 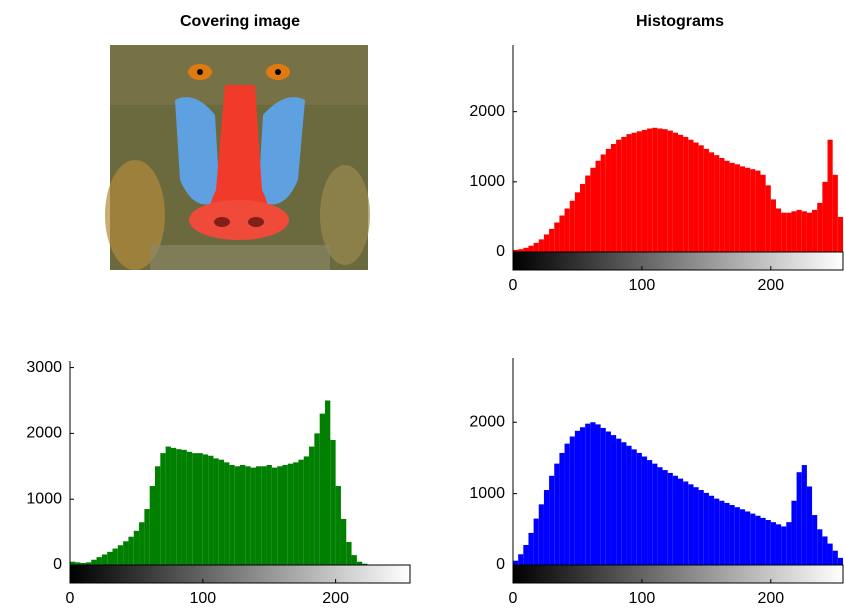 I want to click on colorbar, so click(x=678, y=574).